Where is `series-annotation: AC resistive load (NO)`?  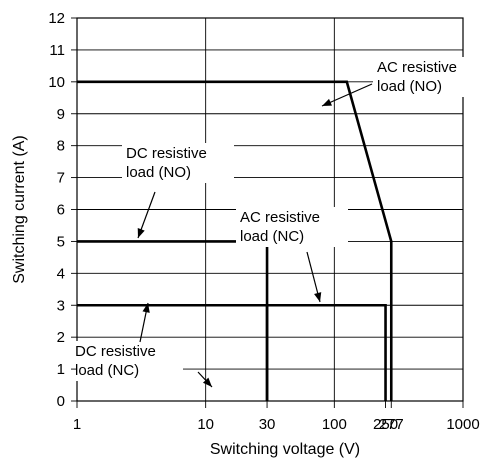
series-annotation: AC resistive load (NO) is located at coordinates (403, 82).